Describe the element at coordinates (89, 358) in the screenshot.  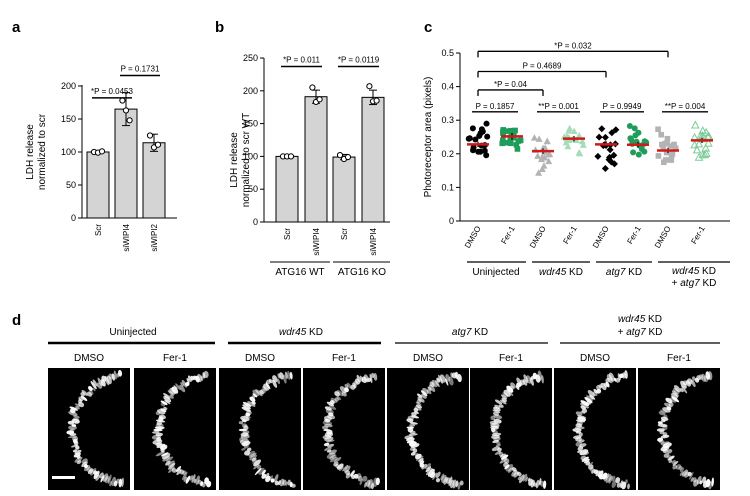
I see `d-treatment-label-0: DMSO` at that location.